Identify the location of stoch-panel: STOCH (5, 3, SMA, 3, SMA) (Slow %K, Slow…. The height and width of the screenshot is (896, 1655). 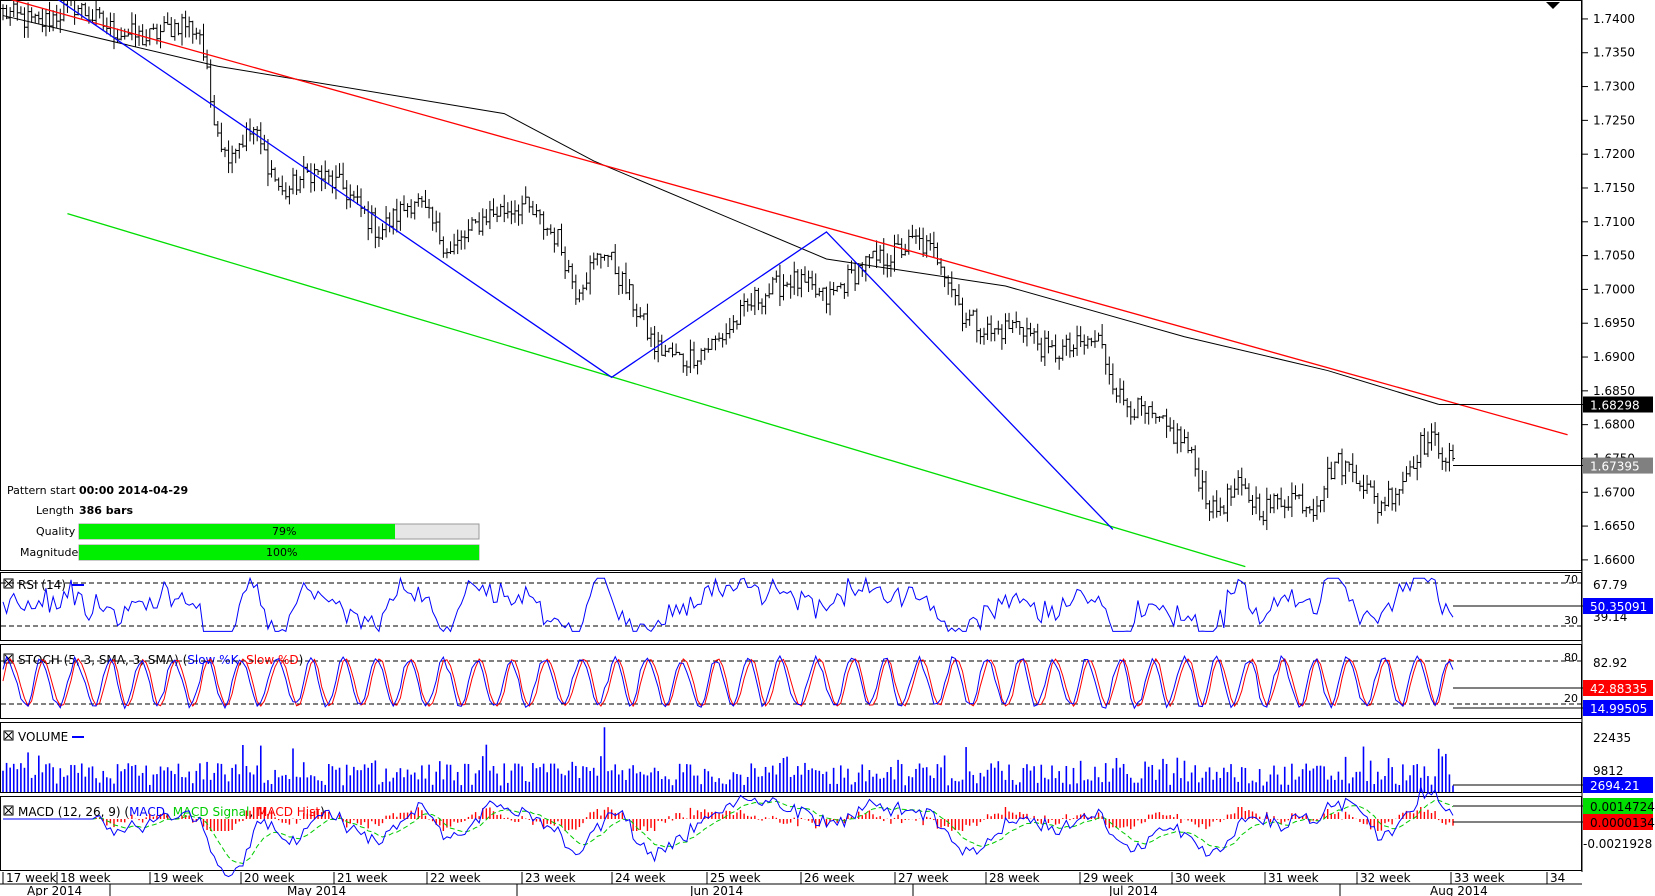
(827, 683).